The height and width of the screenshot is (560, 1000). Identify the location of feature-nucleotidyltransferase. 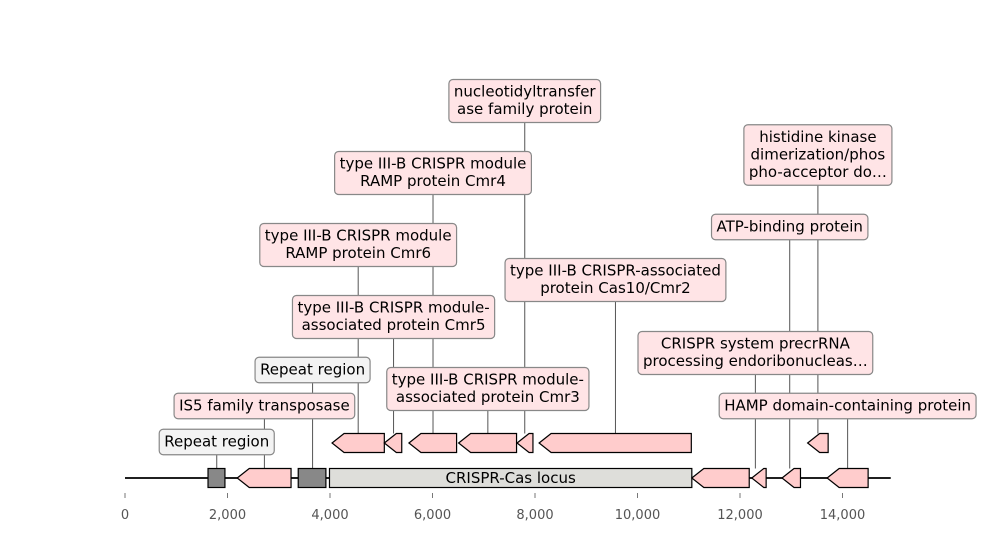
(525, 443).